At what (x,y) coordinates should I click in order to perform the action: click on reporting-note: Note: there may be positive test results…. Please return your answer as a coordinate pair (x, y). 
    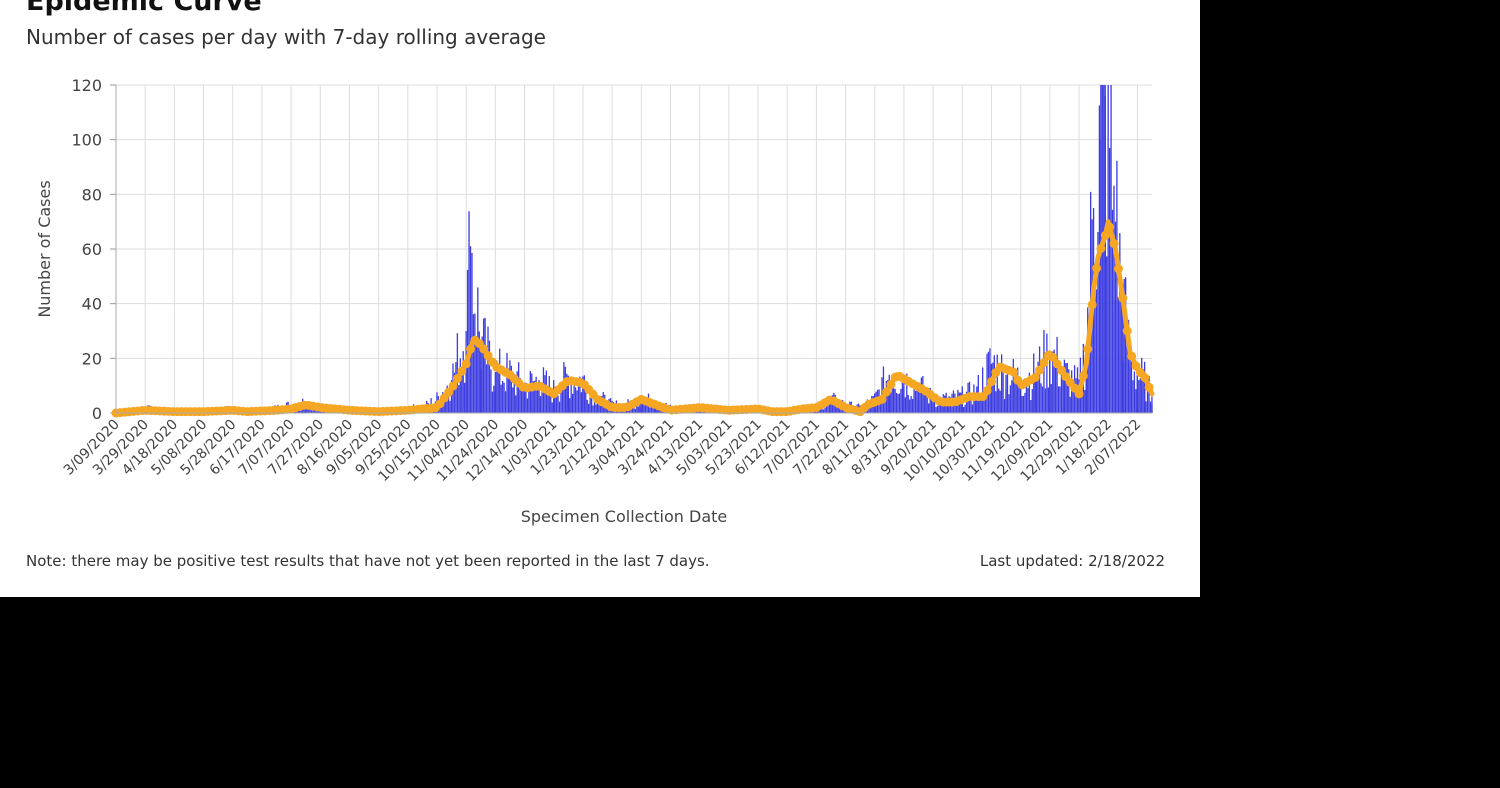
    Looking at the image, I should click on (368, 561).